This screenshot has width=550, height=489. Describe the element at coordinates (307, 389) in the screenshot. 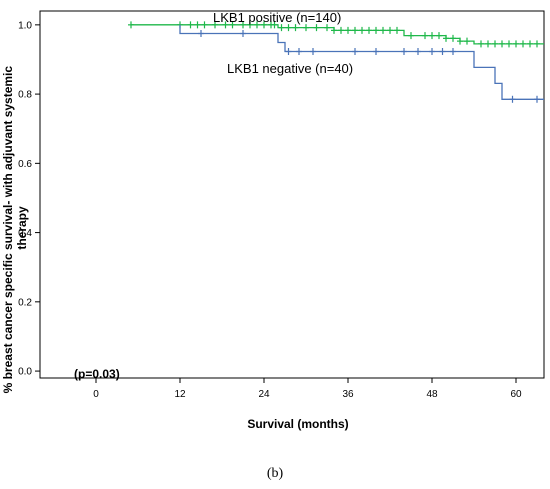

I see `x-axis: 0 12 24 36 48 60` at that location.